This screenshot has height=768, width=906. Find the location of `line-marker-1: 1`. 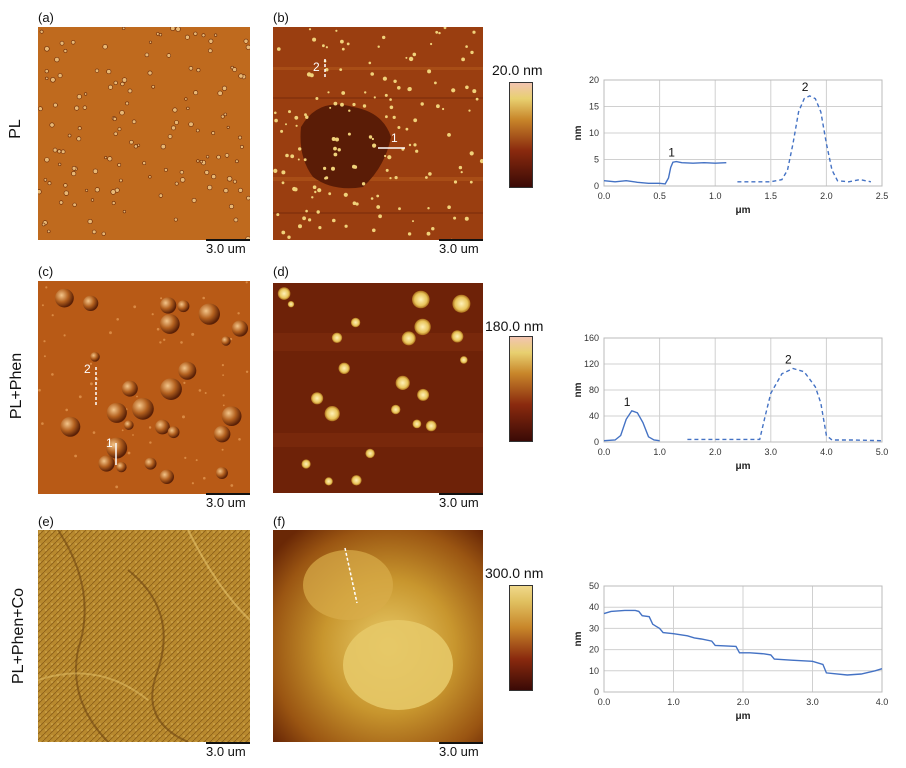

line-marker-1: 1 is located at coordinates (394, 138).